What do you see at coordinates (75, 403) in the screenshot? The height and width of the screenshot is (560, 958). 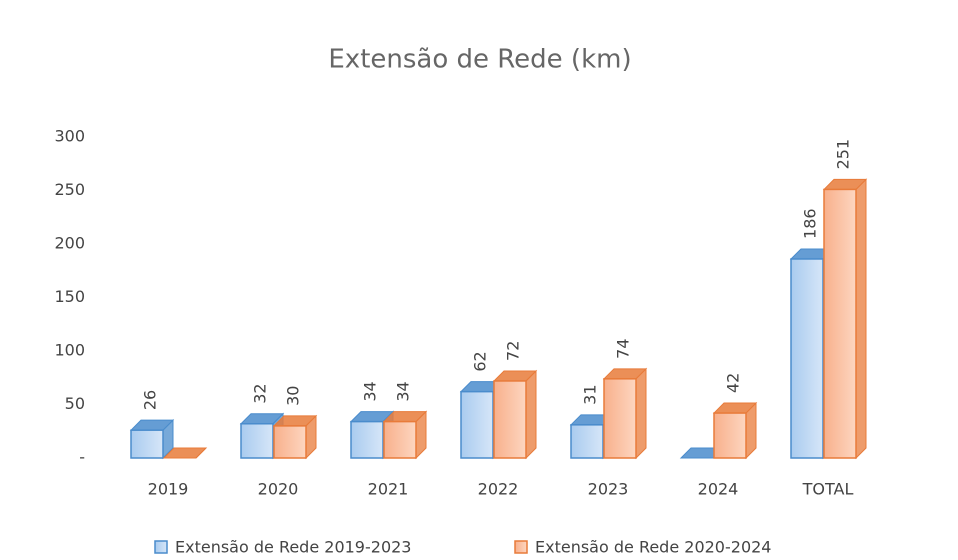 I see `y-tick-label: 50` at bounding box center [75, 403].